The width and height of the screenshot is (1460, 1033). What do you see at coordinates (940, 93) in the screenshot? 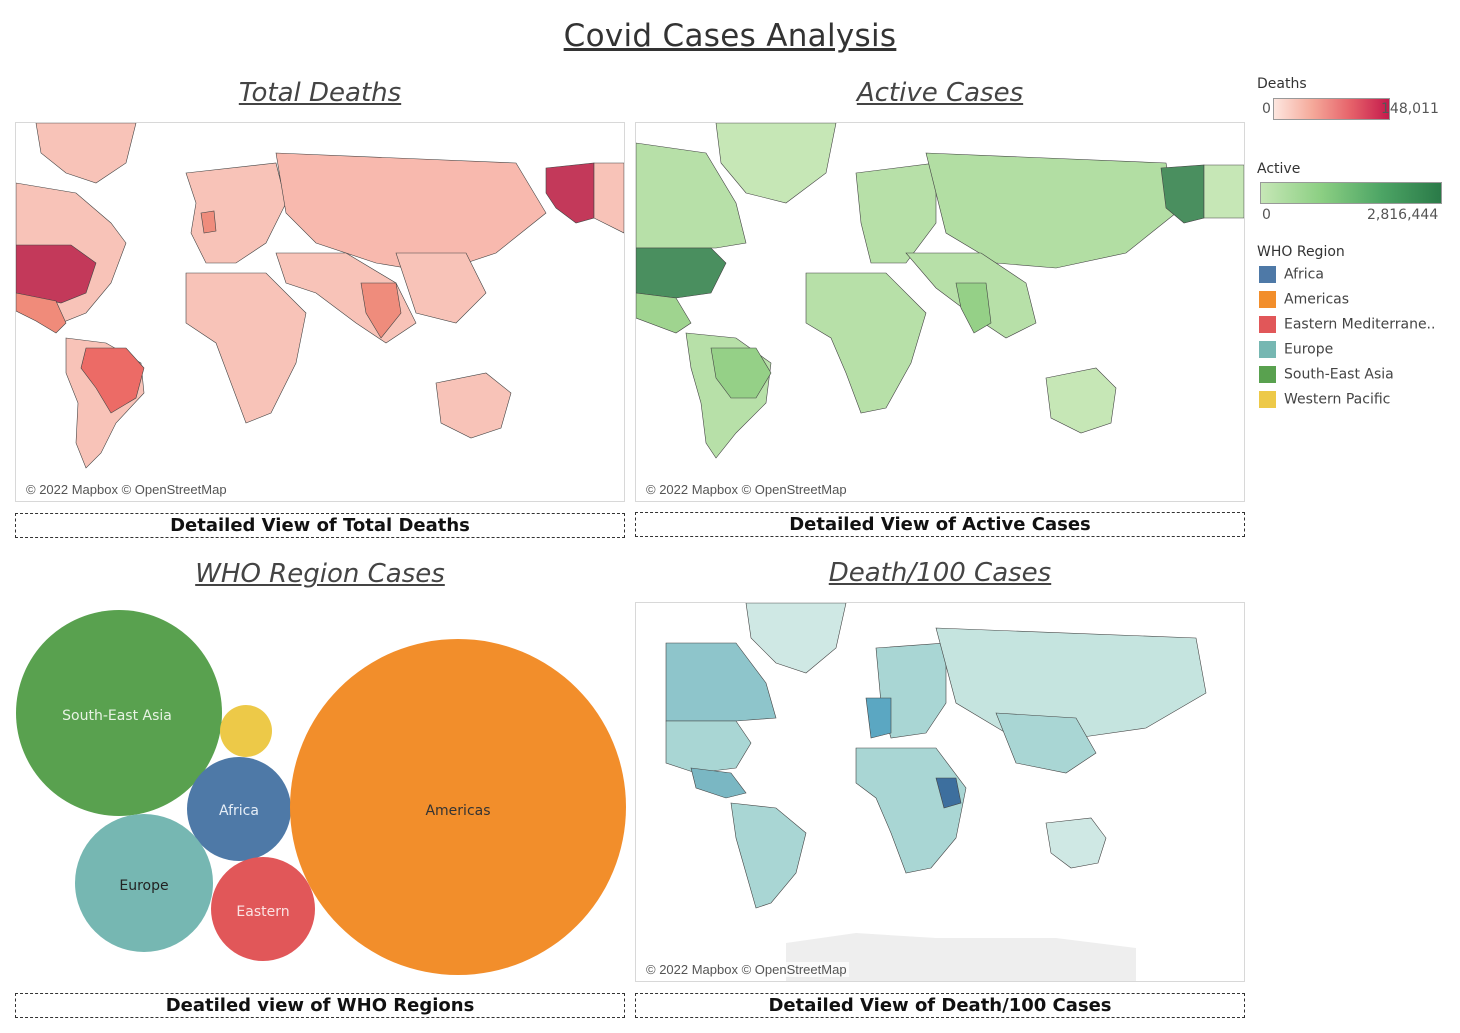
I see `sheet-title-active-cases: Active Cases` at bounding box center [940, 93].